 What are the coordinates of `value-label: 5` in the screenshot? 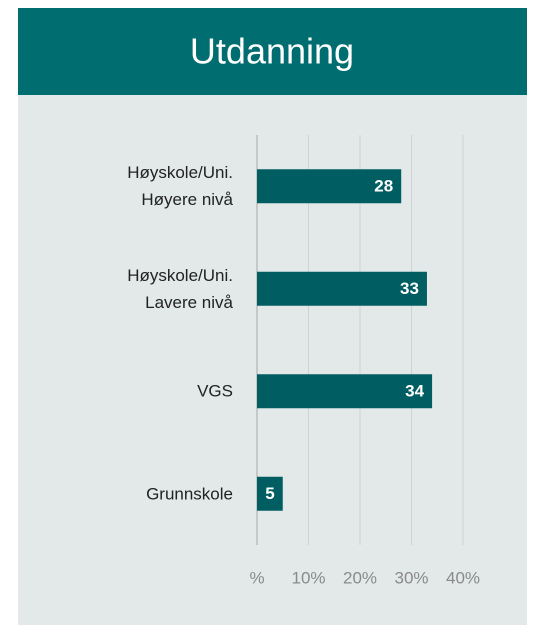 It's located at (269, 493).